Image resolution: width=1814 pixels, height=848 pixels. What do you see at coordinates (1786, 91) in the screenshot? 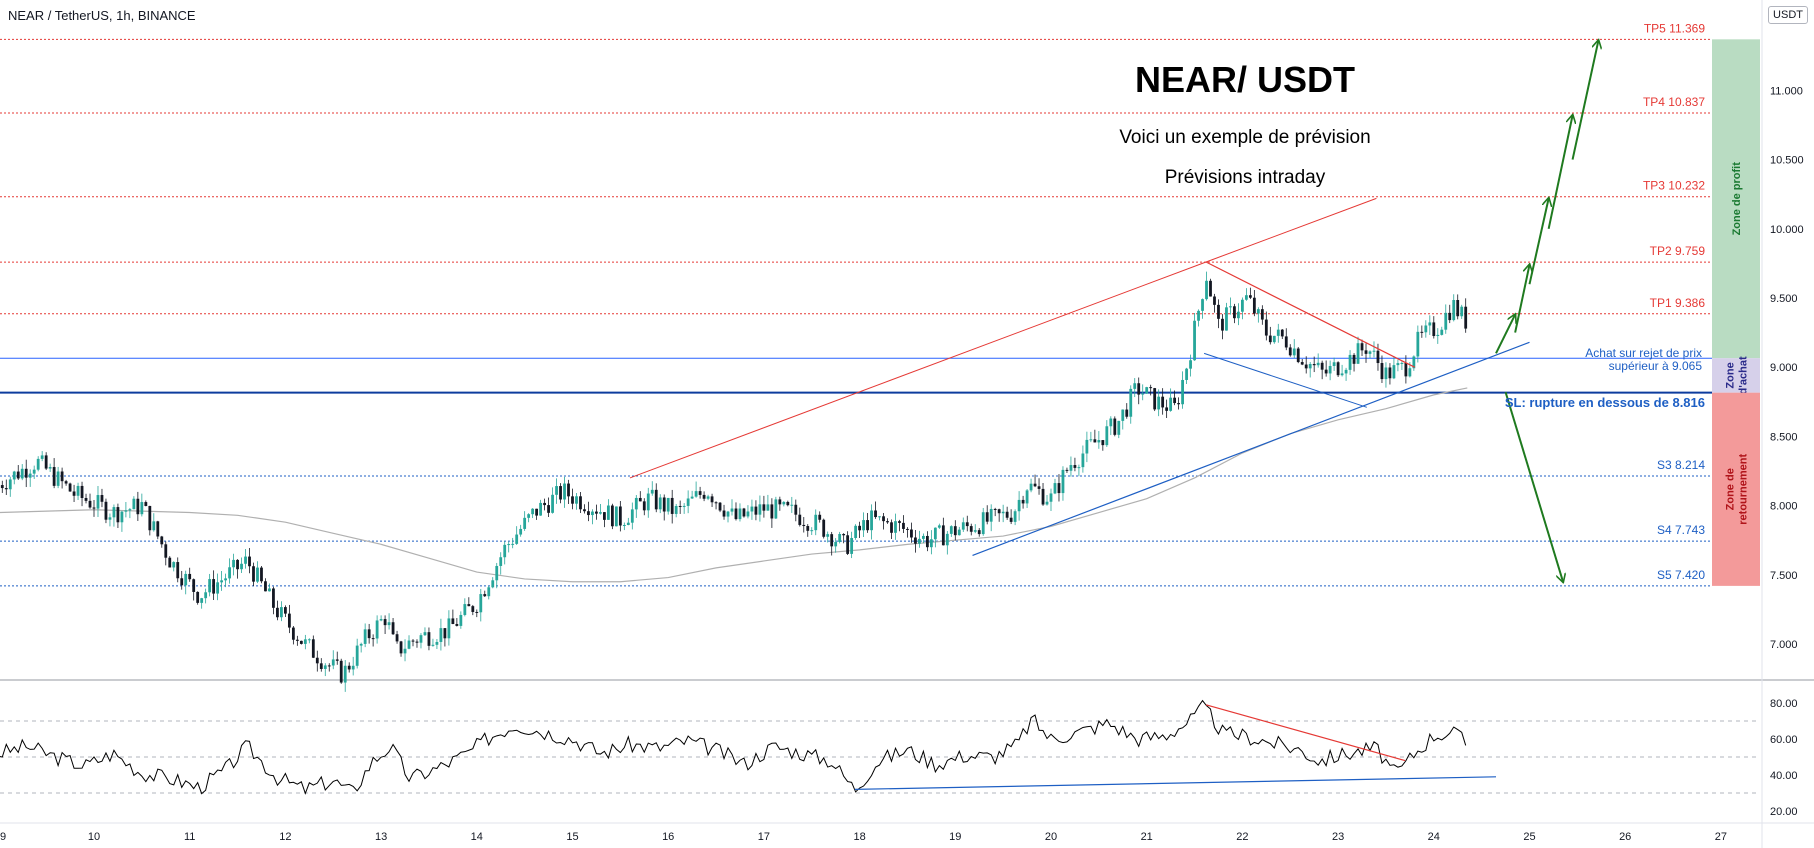
I see `y-tick-label: 11.000` at bounding box center [1786, 91].